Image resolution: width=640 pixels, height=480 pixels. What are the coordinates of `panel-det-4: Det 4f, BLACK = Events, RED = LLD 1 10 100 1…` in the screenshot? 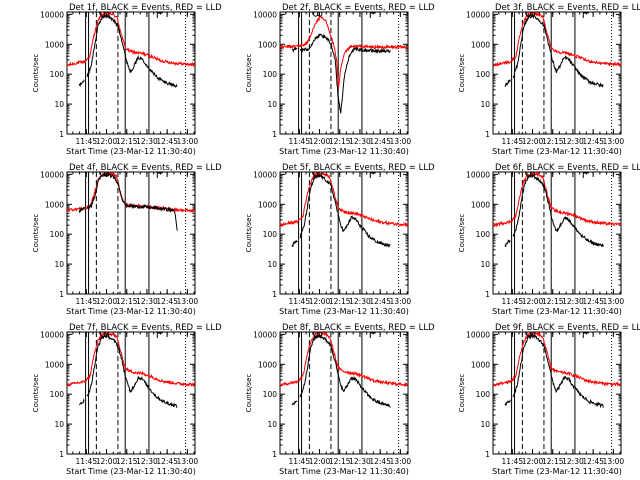 It's located at (127, 239).